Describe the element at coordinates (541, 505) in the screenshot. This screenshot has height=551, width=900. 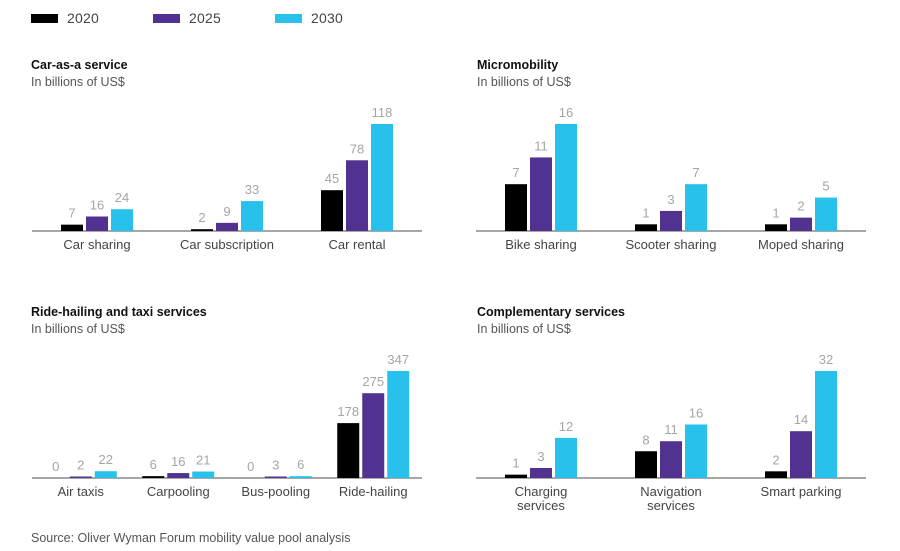
I see `category-label-charging-services-line-2: services` at that location.